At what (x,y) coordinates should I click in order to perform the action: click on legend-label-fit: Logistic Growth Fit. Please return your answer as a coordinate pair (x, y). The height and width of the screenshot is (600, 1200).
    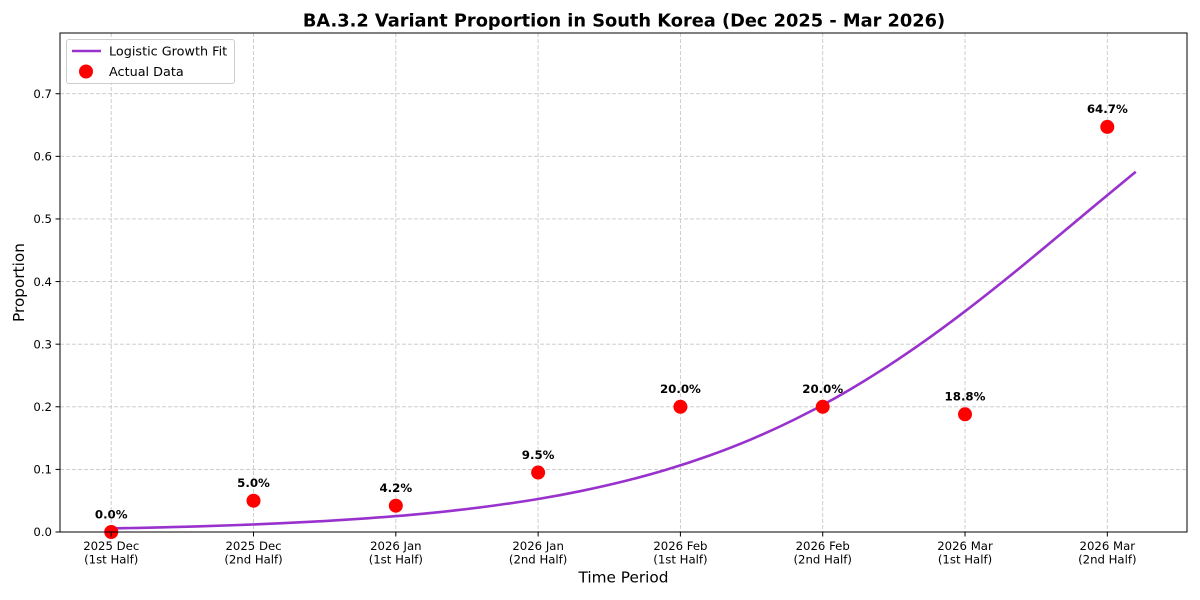
    Looking at the image, I should click on (168, 52).